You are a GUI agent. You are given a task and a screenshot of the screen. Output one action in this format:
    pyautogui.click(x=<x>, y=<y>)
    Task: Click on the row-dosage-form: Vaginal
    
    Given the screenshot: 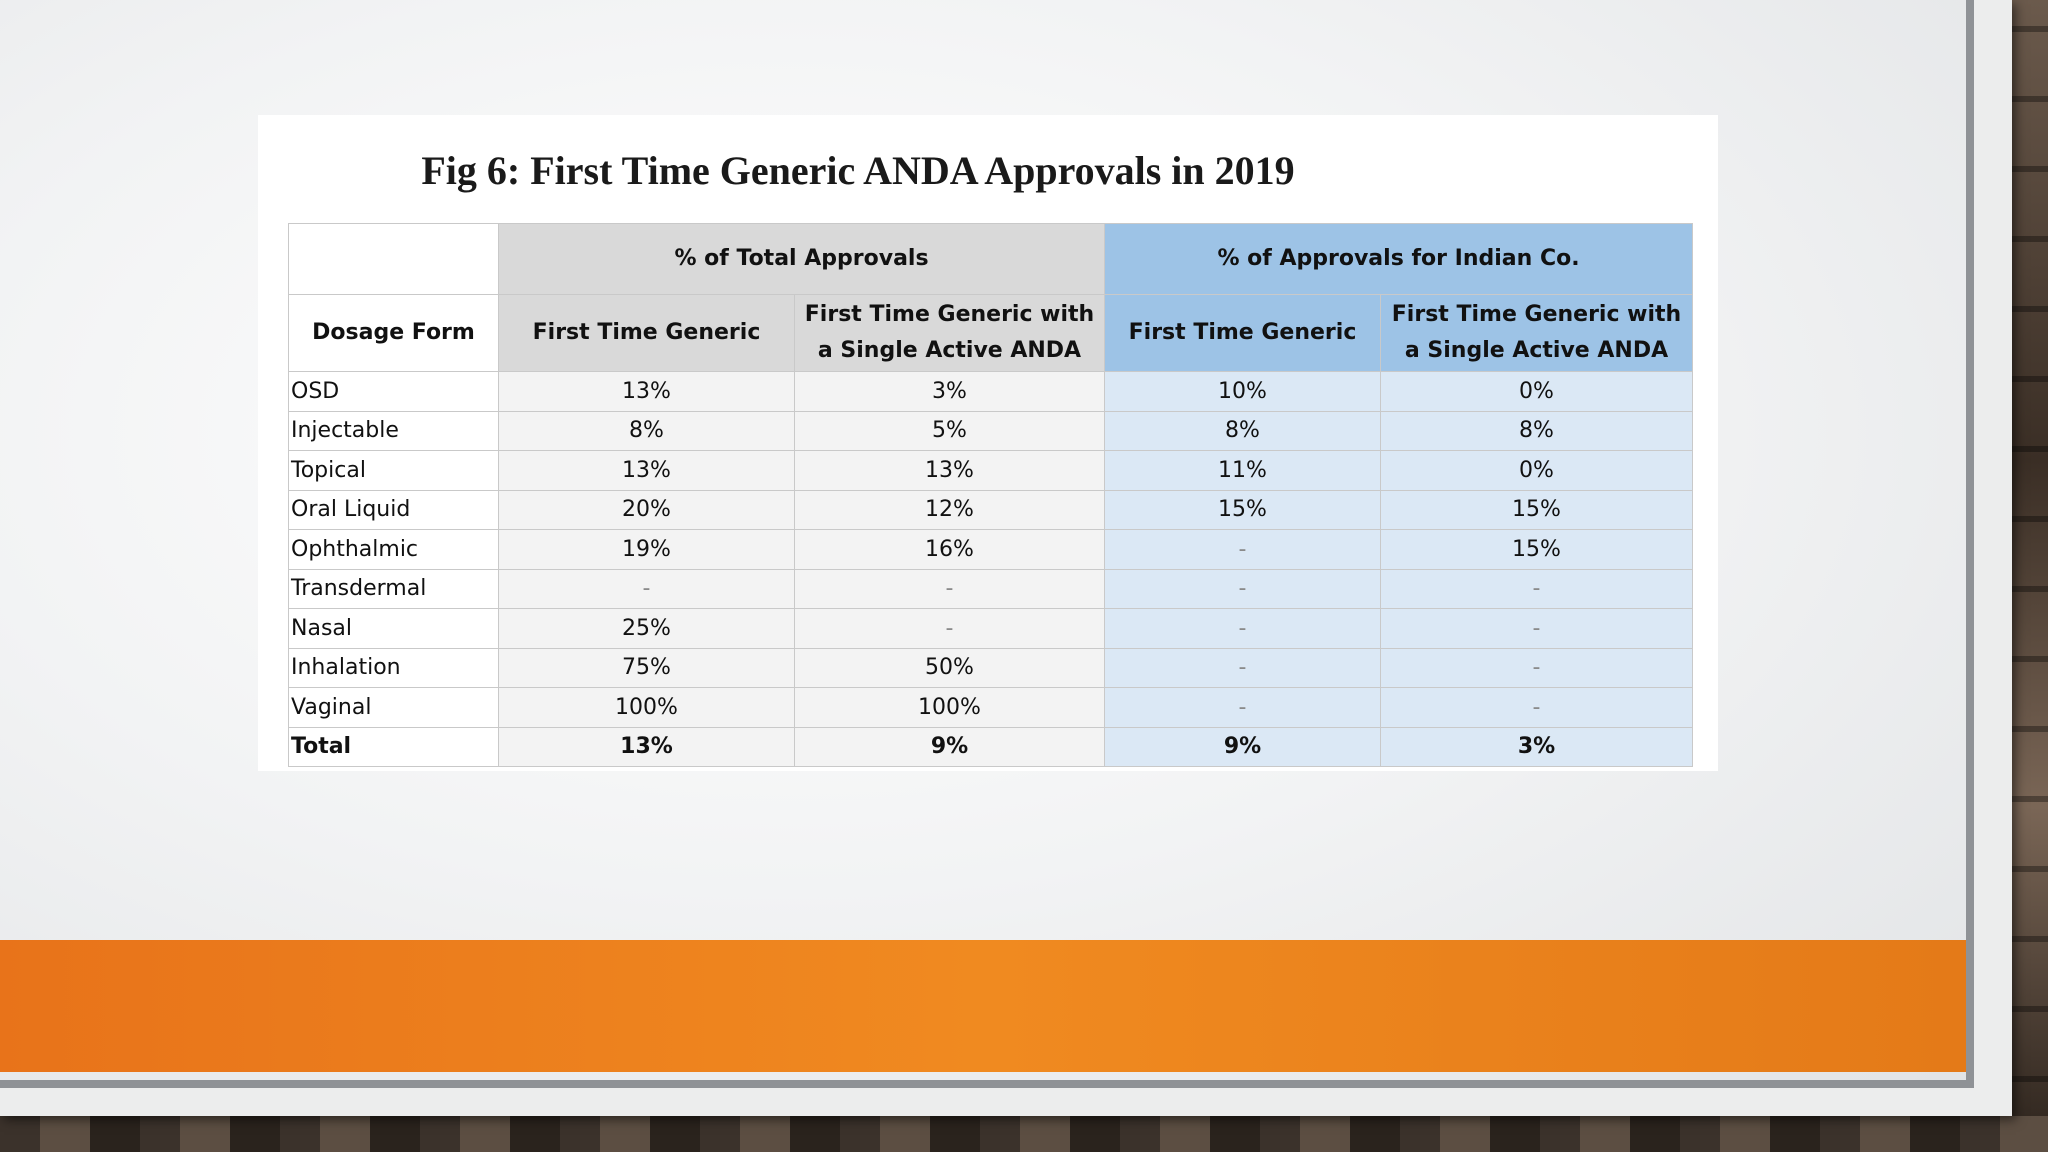 What is the action you would take?
    pyautogui.click(x=393, y=707)
    